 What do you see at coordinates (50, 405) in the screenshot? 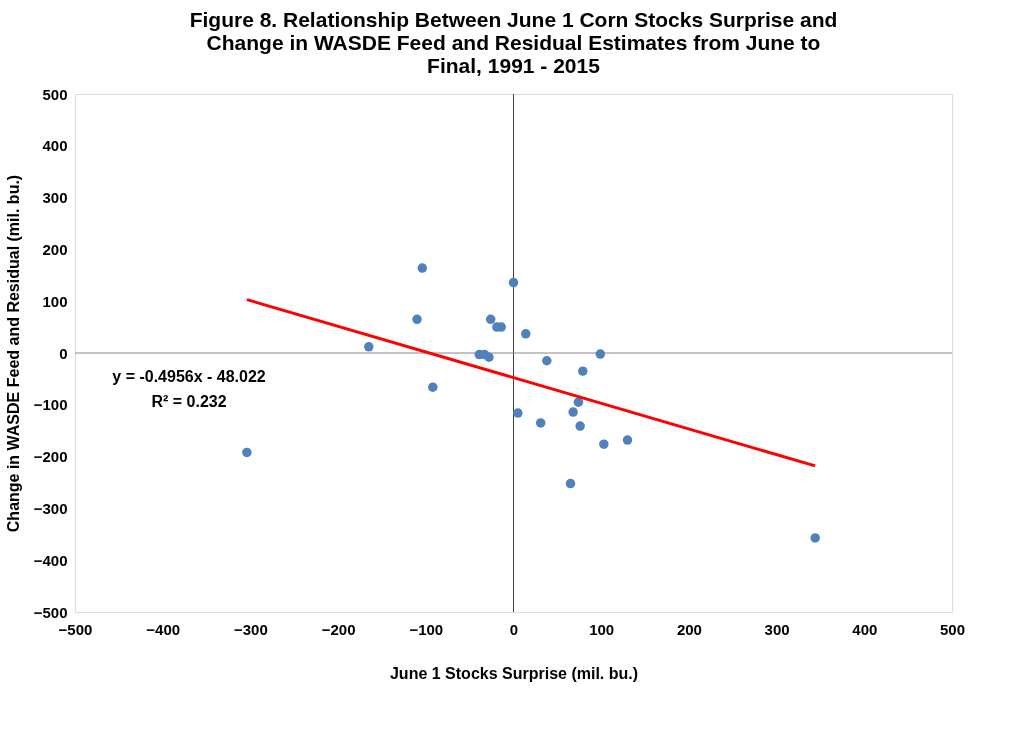
I see `y-tick-label: −100` at bounding box center [50, 405].